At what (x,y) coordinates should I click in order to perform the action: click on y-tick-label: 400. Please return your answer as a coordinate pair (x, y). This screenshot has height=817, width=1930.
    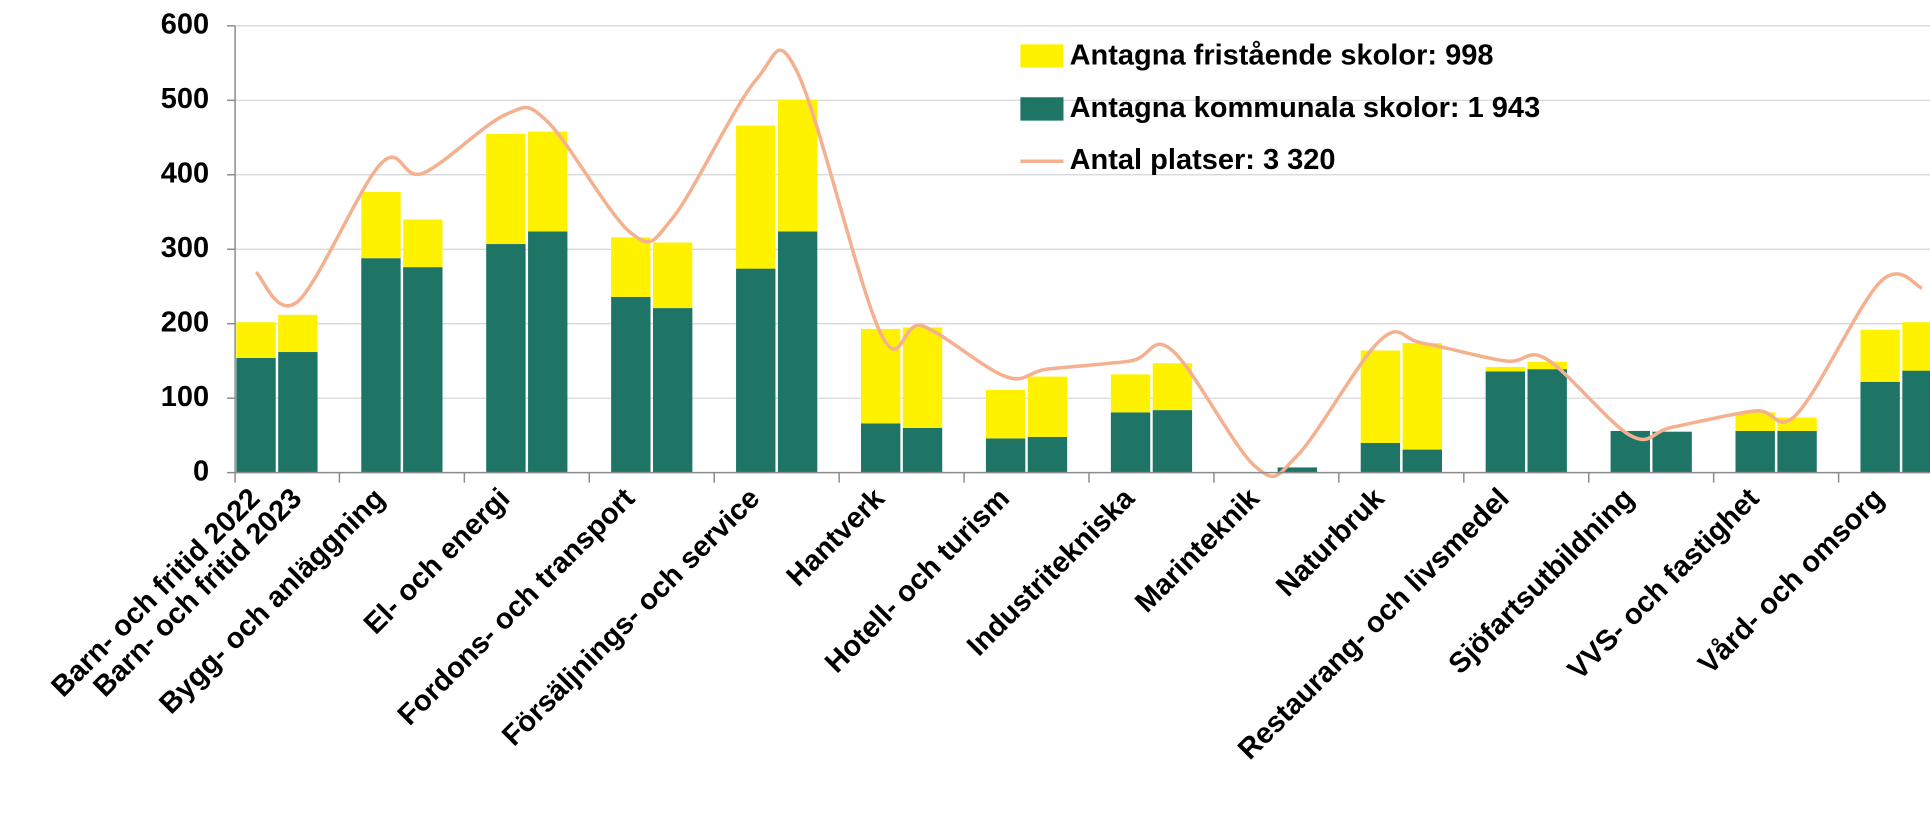
    Looking at the image, I should click on (185, 173).